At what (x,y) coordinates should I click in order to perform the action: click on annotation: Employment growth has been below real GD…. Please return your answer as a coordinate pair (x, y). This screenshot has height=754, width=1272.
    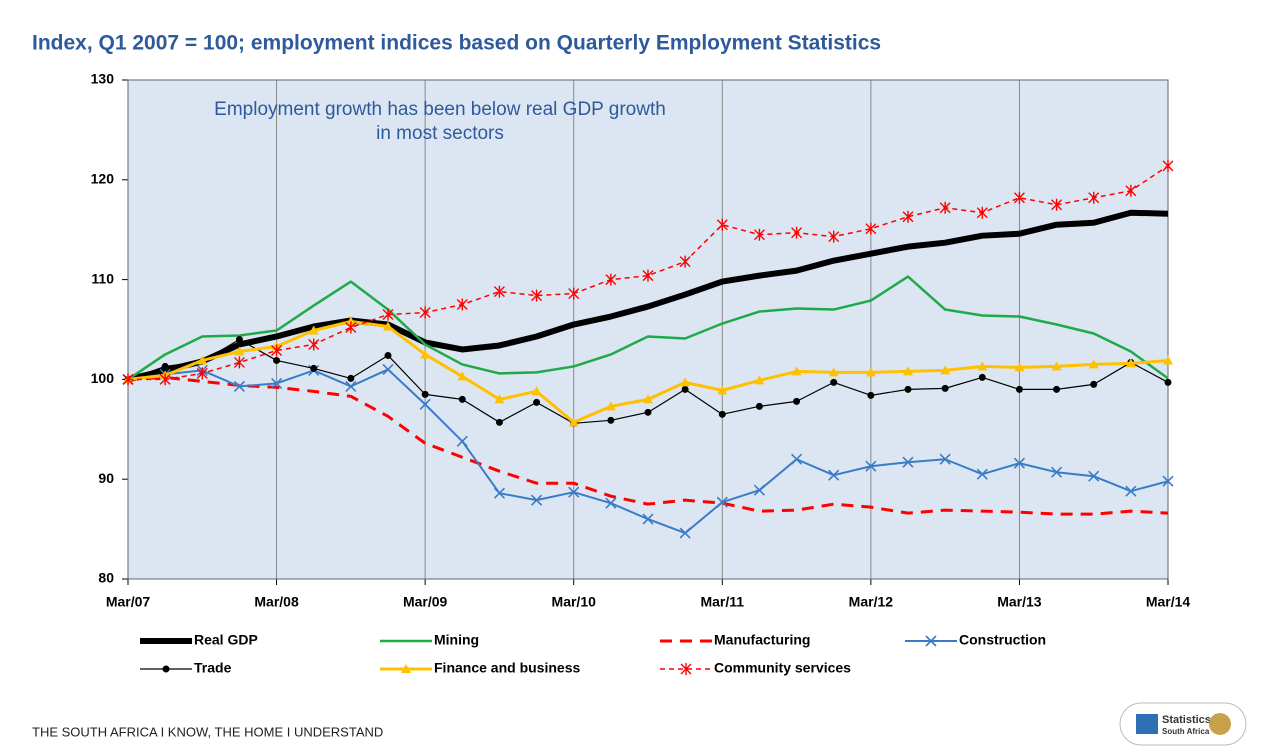
    Looking at the image, I should click on (440, 109).